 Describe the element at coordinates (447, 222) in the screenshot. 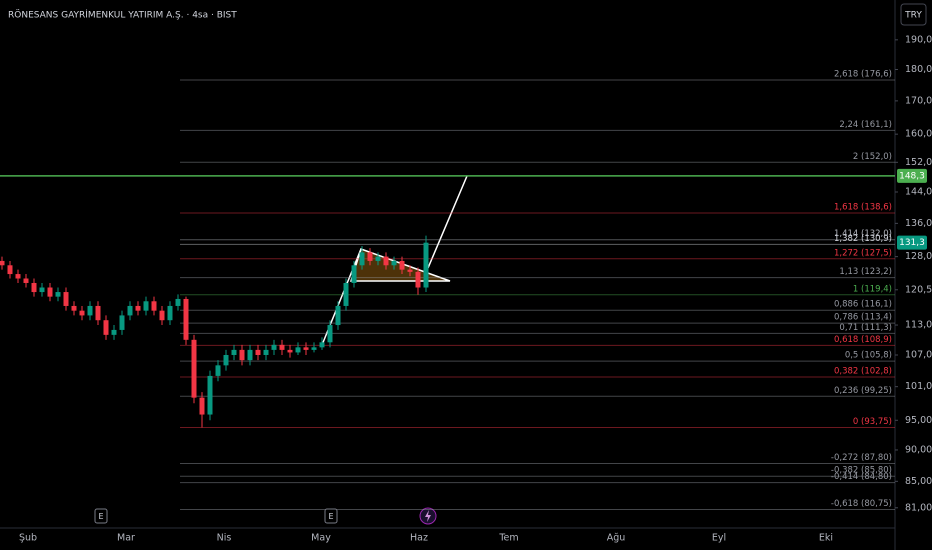

I see `projection-line` at that location.